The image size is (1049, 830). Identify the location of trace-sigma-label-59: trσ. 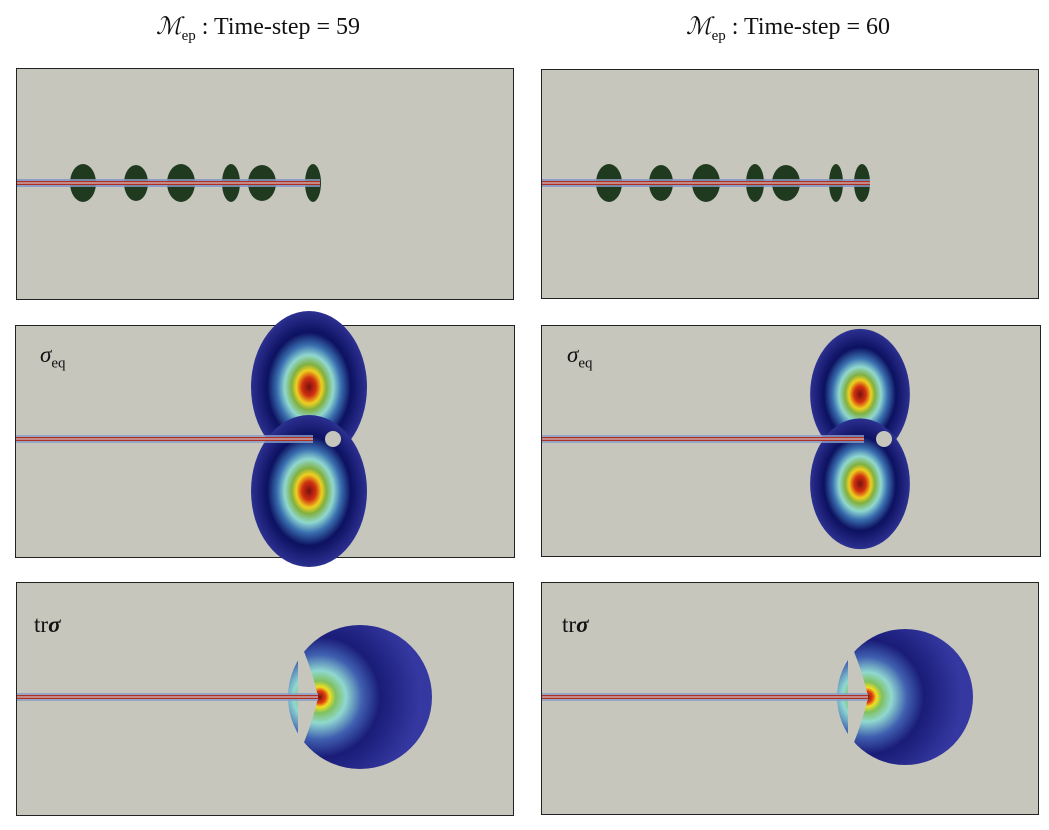
(47, 625).